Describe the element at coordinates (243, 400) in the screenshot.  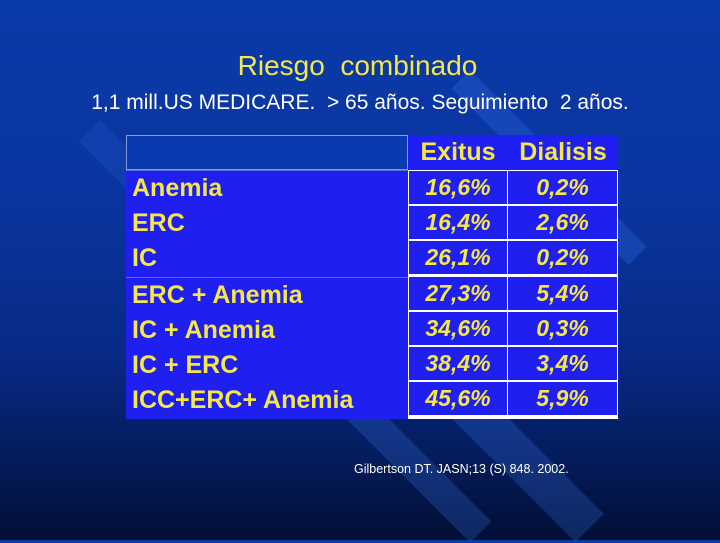
I see `row-label-icc-erc-anemia: ICC+ERC+ Anemia` at that location.